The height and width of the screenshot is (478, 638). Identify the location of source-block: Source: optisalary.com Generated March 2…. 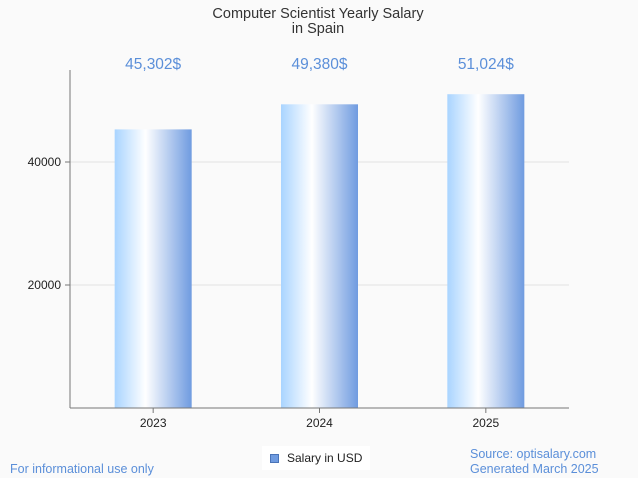
(534, 462).